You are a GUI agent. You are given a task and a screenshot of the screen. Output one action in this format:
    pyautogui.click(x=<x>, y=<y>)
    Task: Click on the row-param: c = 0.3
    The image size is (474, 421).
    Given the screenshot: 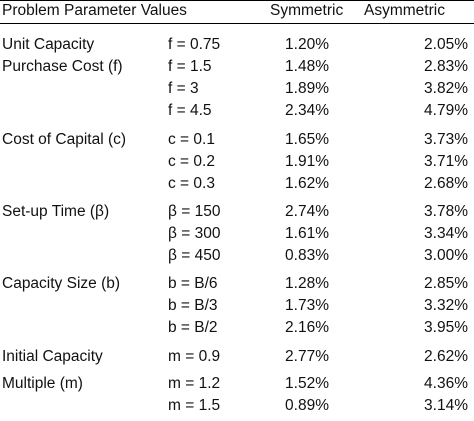 What is the action you would take?
    pyautogui.click(x=191, y=183)
    